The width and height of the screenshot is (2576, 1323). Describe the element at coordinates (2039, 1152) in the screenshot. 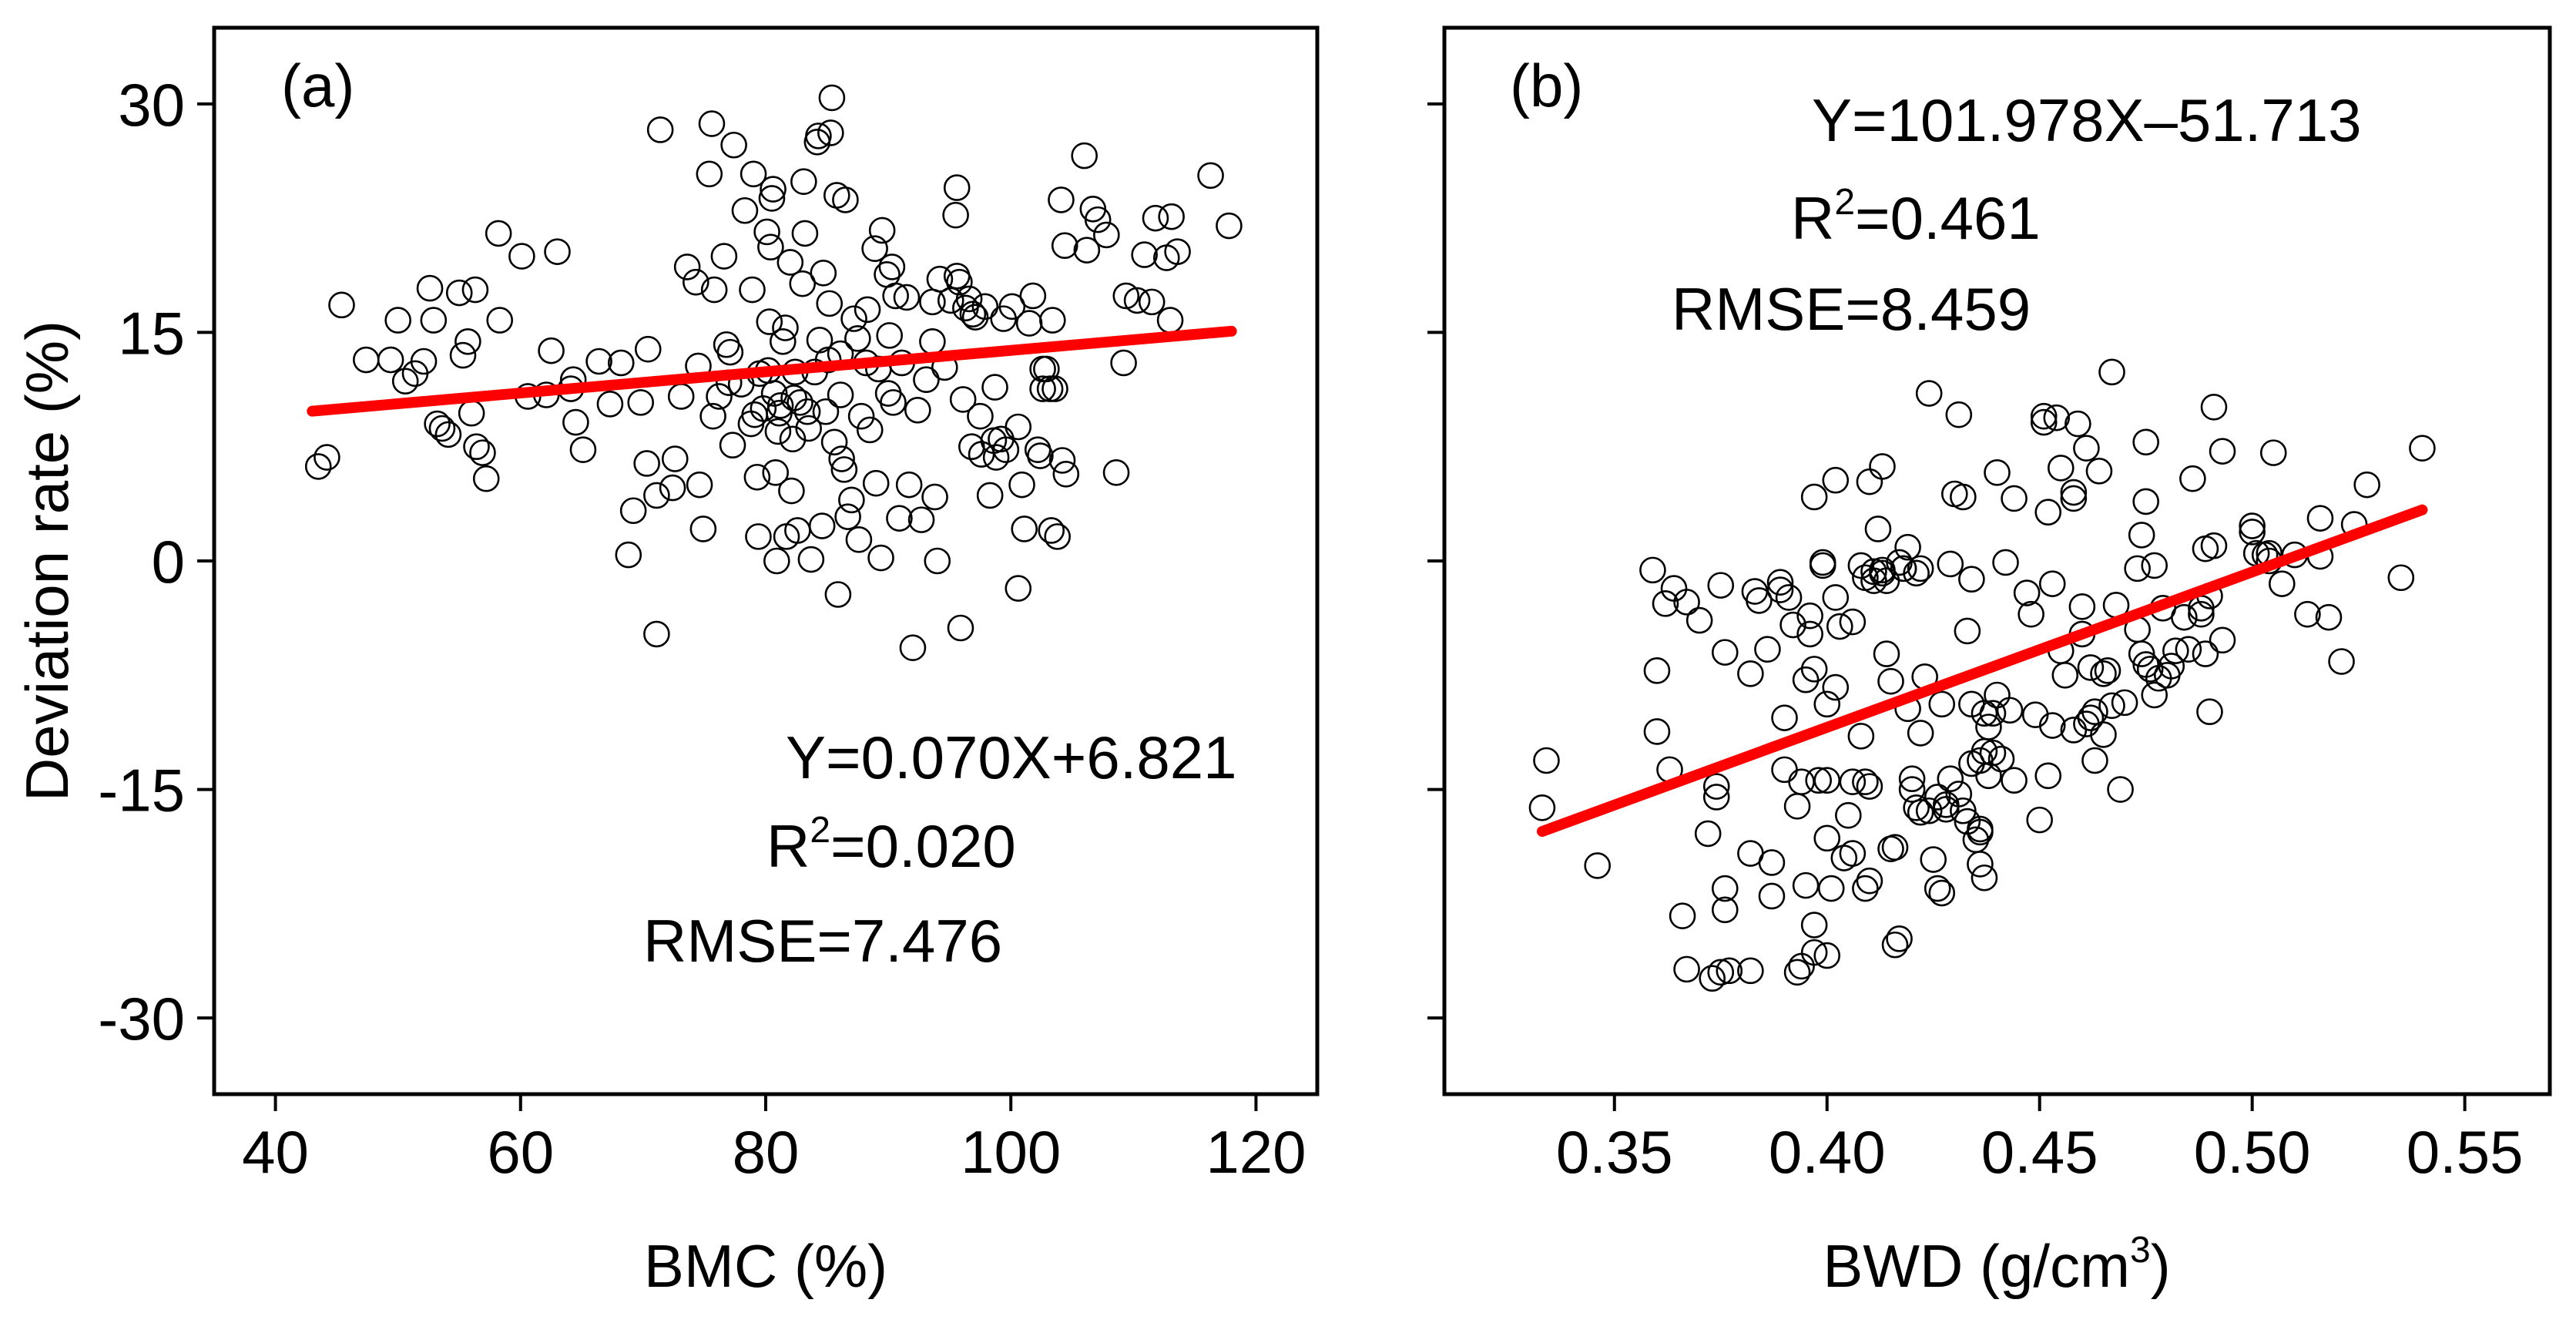

I see `x-tick-label-b: 0.45` at that location.